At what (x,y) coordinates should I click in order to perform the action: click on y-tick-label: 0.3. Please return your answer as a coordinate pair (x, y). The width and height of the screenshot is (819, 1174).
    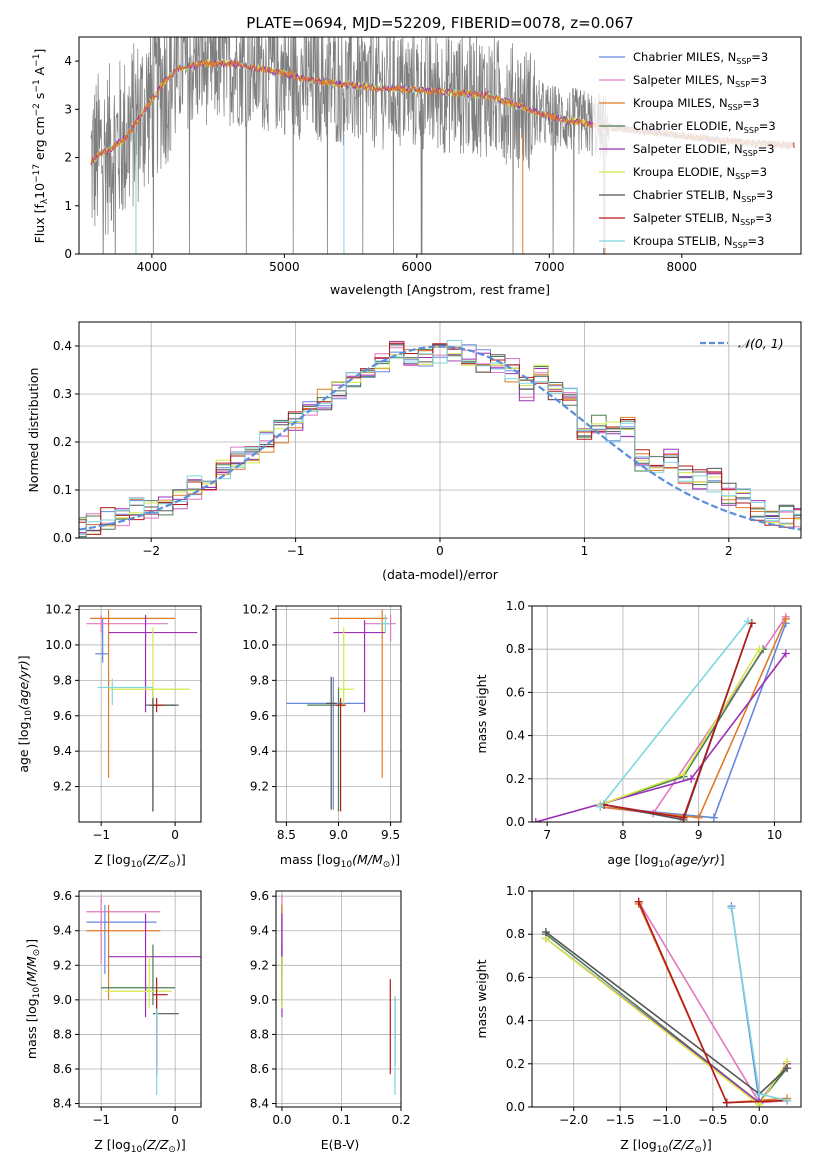
    Looking at the image, I should click on (62, 394).